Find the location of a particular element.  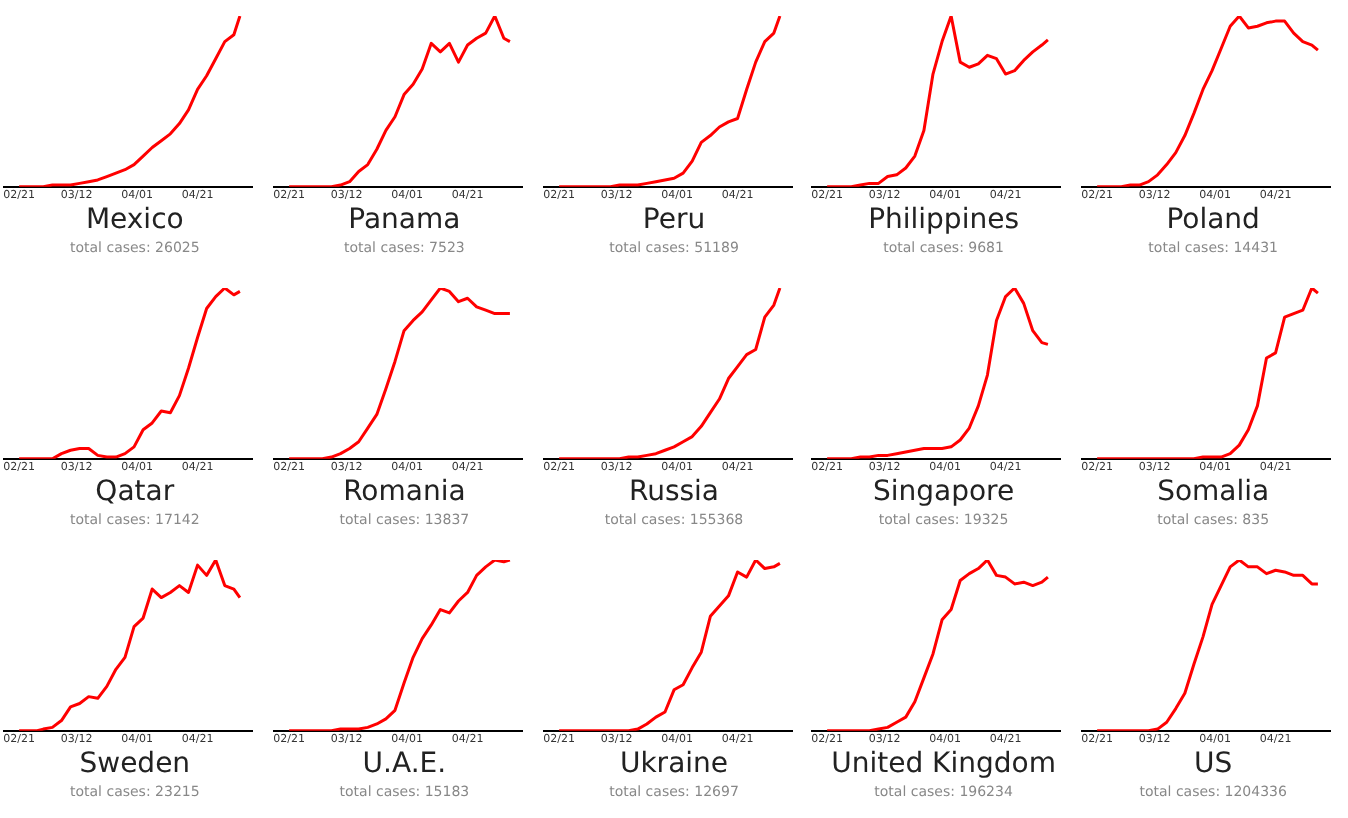

text: Panama is located at coordinates (404, 220).